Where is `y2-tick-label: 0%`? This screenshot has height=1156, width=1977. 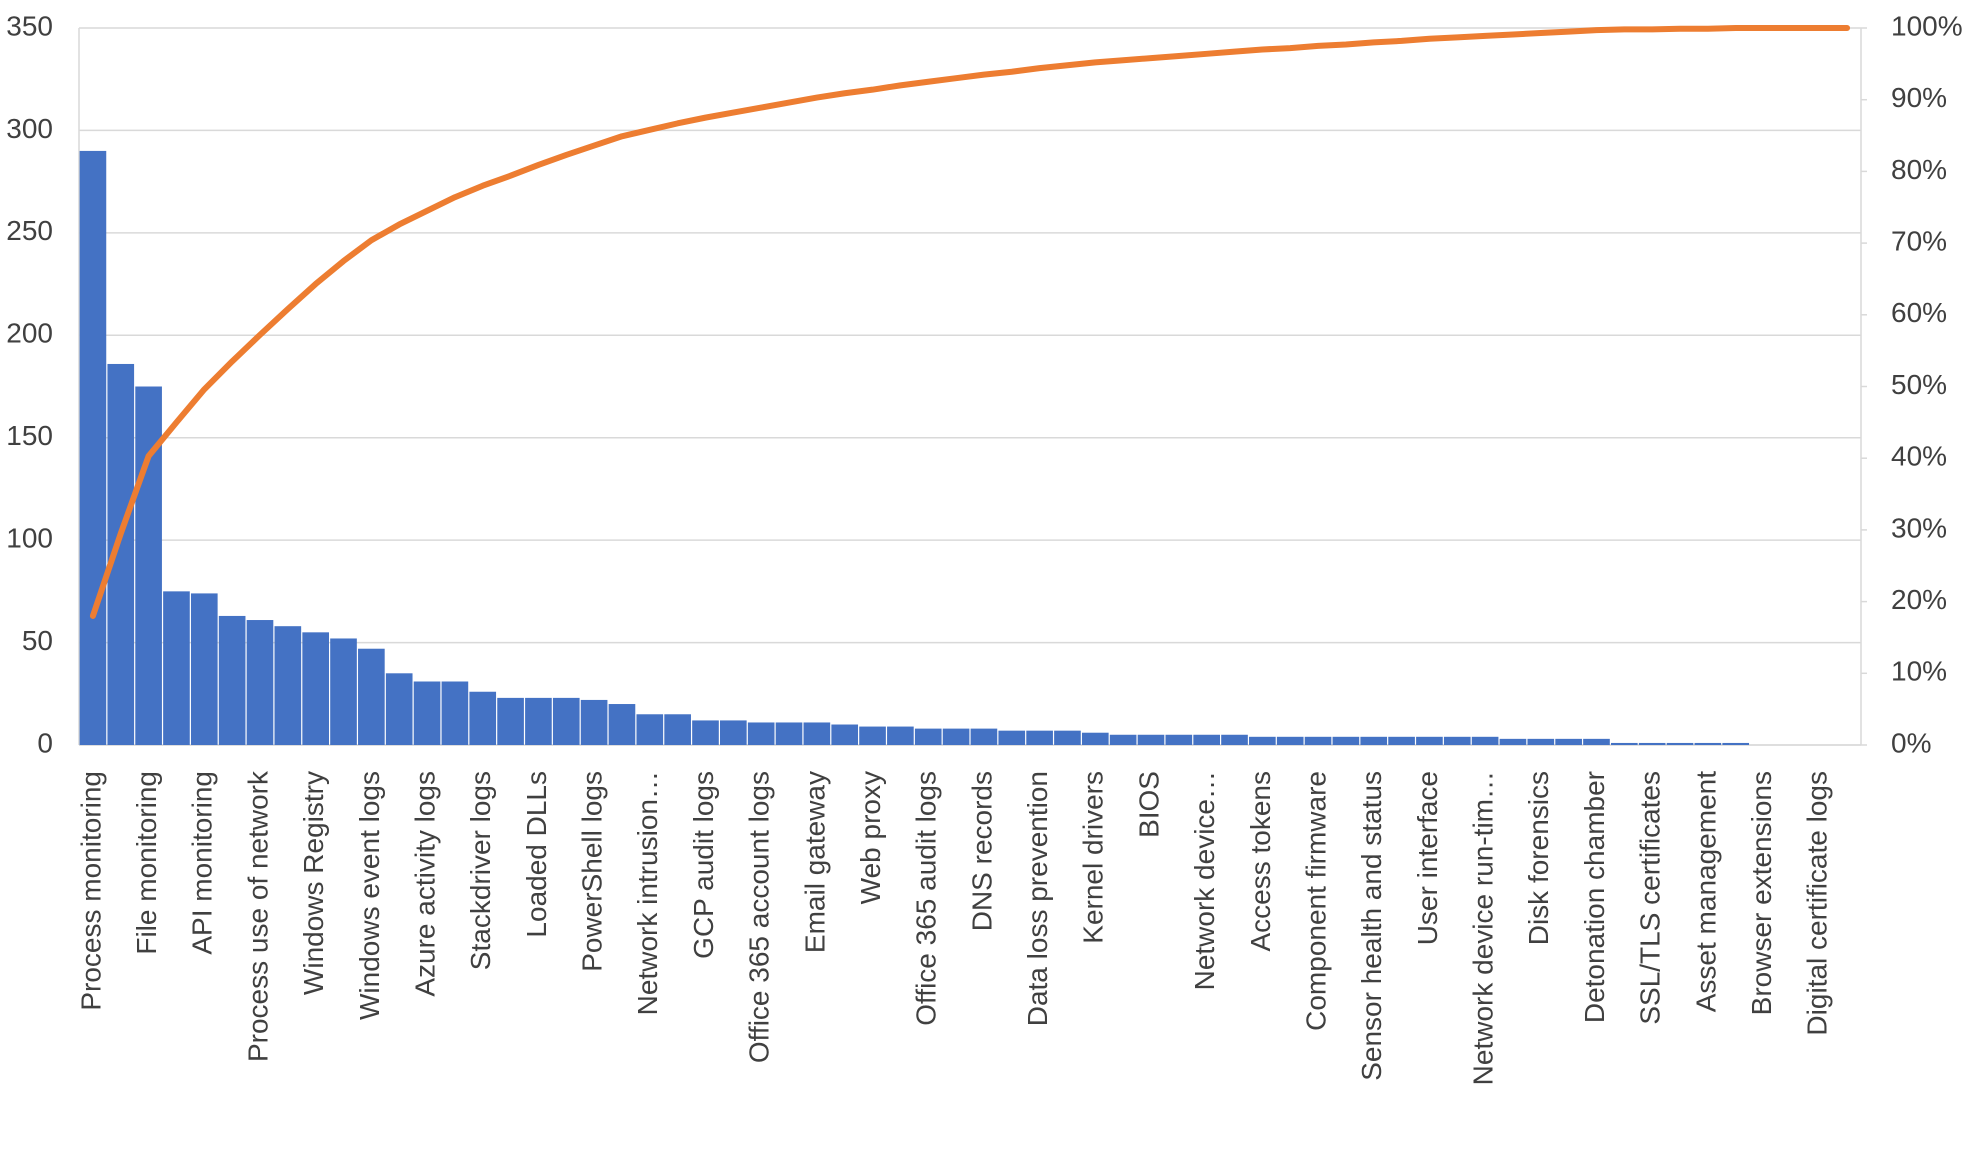 y2-tick-label: 0% is located at coordinates (1911, 742).